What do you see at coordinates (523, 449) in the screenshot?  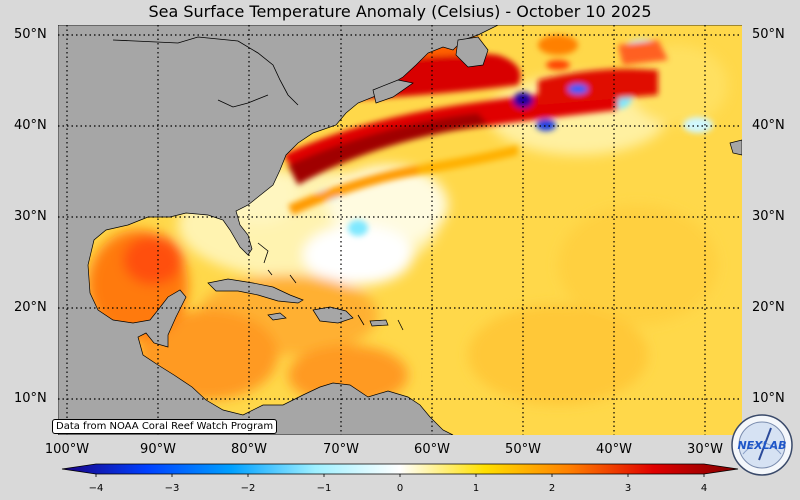 I see `lon-label-50w: 50°W` at bounding box center [523, 449].